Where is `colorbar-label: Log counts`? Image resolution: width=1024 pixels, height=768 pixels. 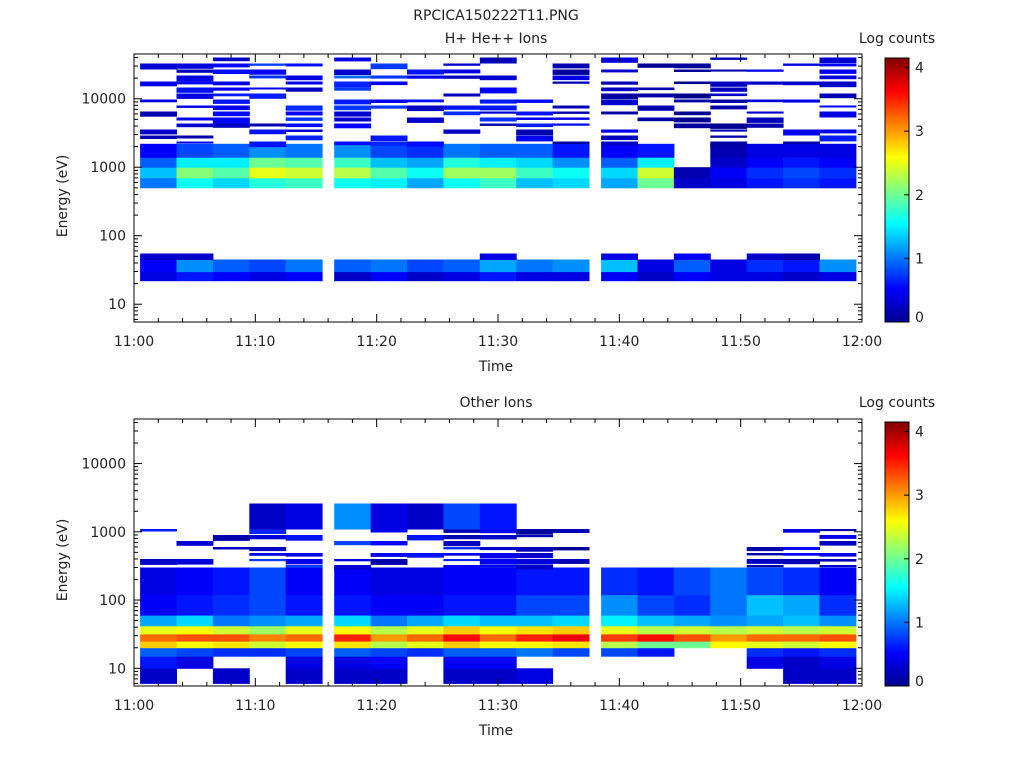 colorbar-label: Log counts is located at coordinates (897, 39).